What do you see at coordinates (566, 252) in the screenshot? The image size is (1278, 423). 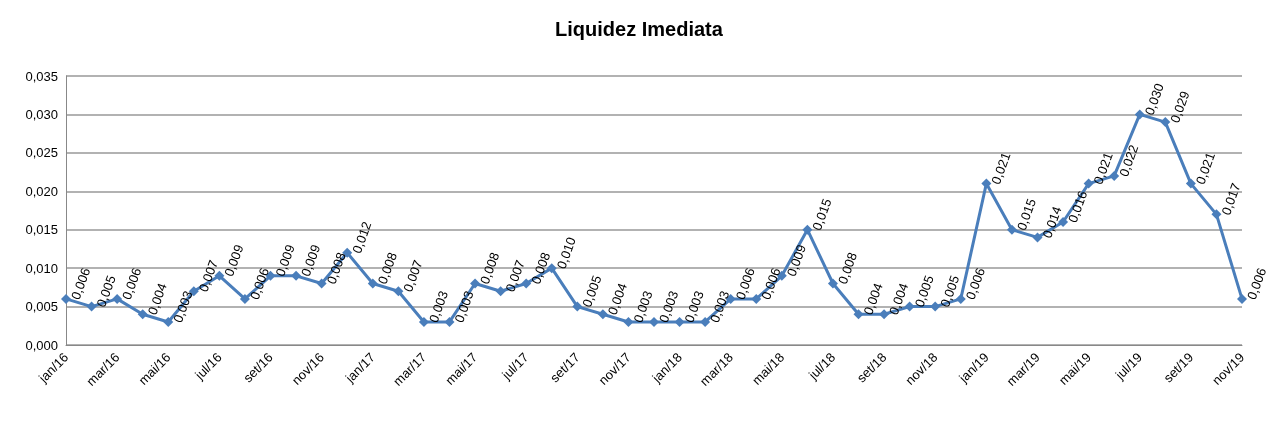 I see `data-label: 0,010` at bounding box center [566, 252].